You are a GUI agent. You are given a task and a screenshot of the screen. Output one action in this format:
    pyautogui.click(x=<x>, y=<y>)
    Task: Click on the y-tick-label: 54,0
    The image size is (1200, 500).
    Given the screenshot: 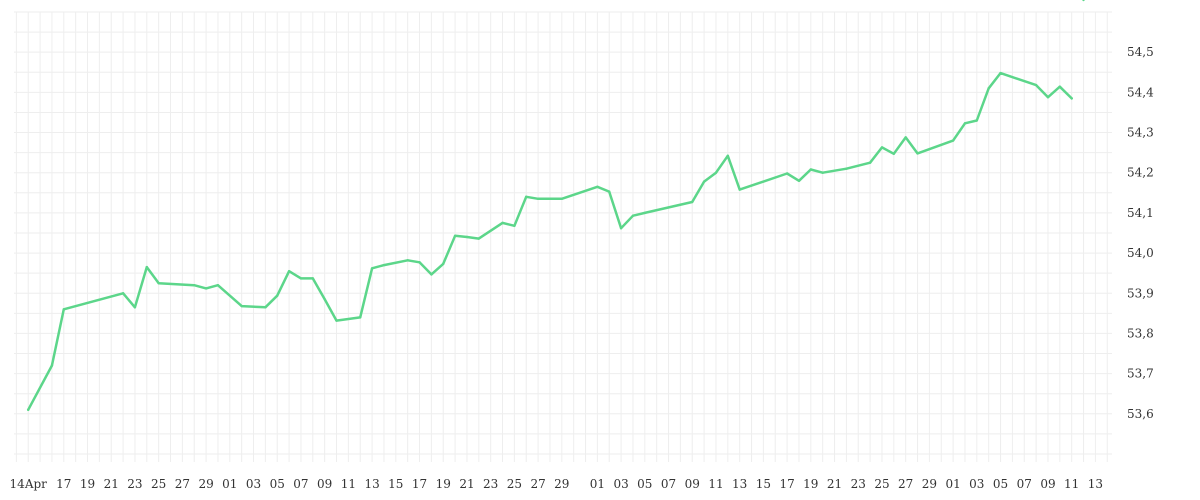 What is the action you would take?
    pyautogui.click(x=1140, y=253)
    